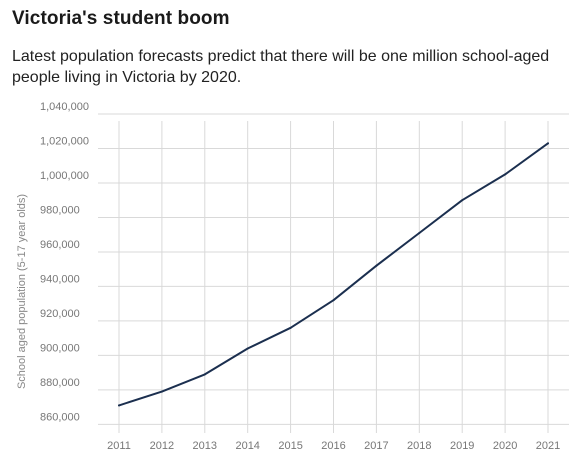 Image resolution: width=579 pixels, height=475 pixels. I want to click on x-tick-label: 2014, so click(247, 446).